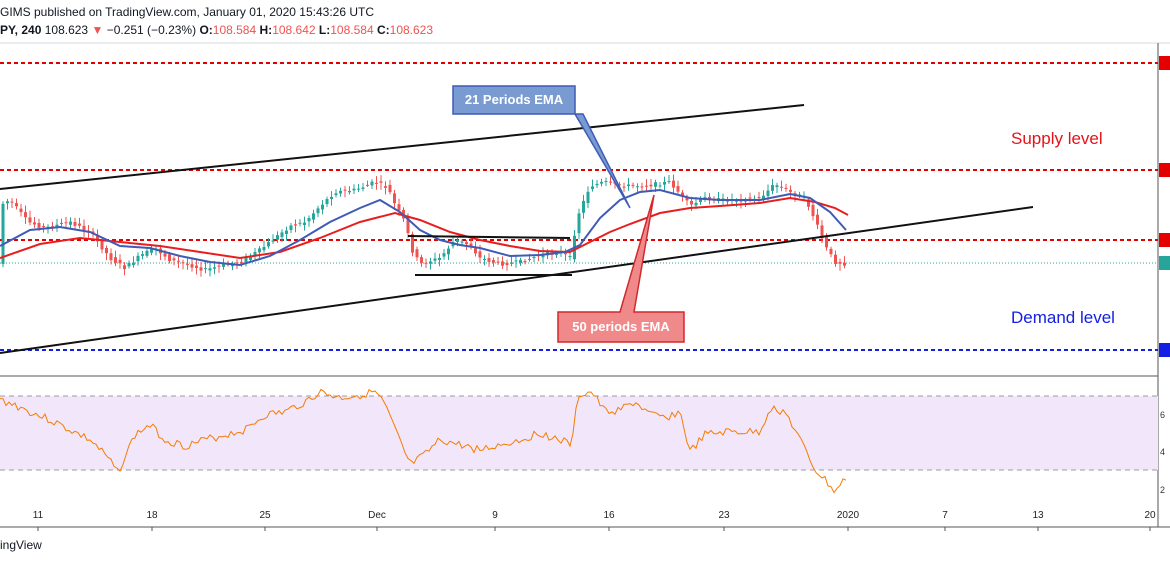 This screenshot has width=1170, height=563. I want to click on x-tick-label: 2020, so click(848, 515).